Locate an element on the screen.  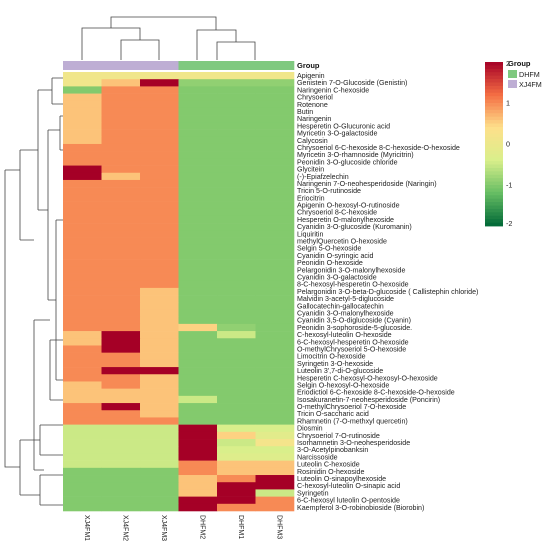
row-label: Glycitein is located at coordinates (310, 170).